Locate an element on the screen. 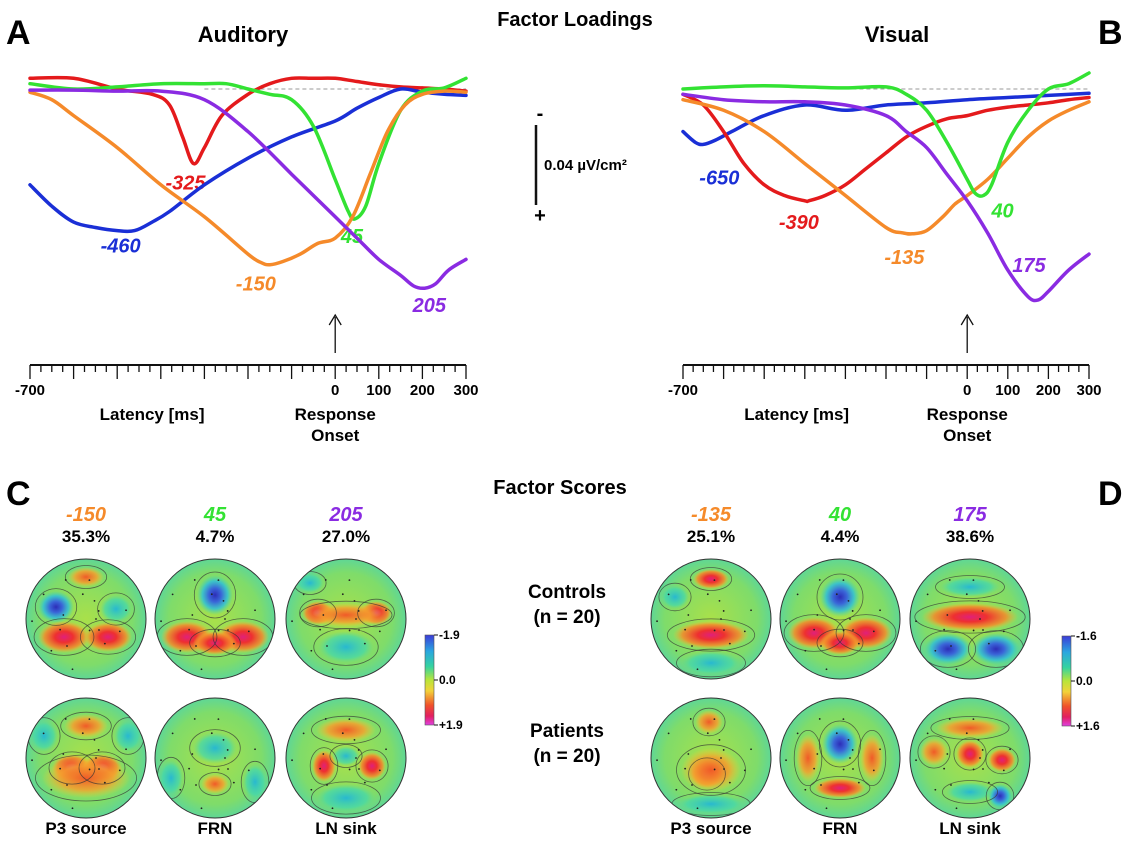 This screenshot has width=1132, height=843. colorbar-label: -1.9 is located at coordinates (449, 635).